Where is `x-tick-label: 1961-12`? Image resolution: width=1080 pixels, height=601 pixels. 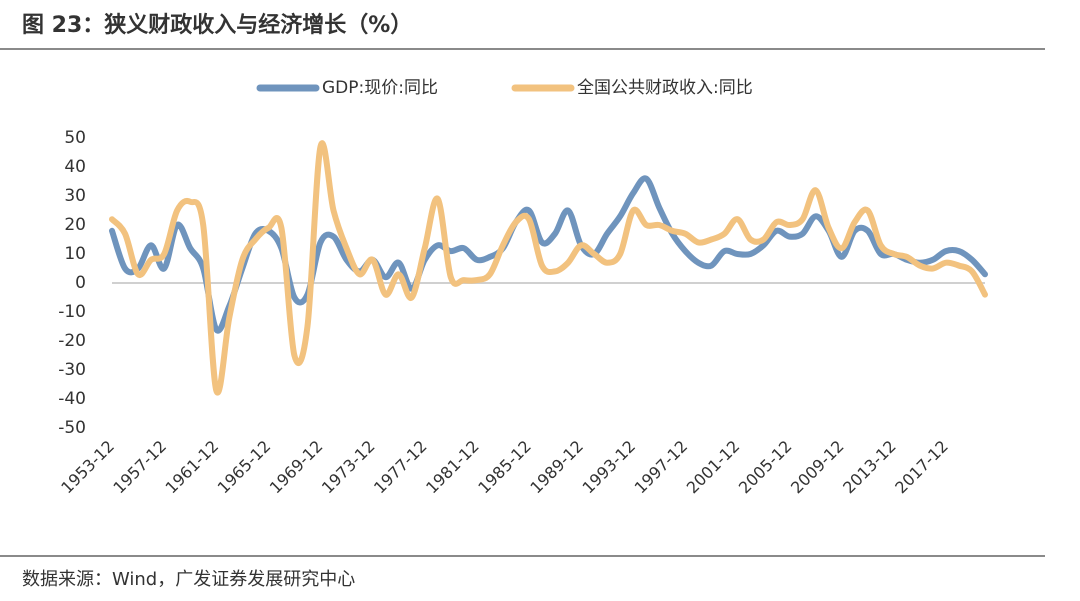 x-tick-label: 1961-12 is located at coordinates (192, 467).